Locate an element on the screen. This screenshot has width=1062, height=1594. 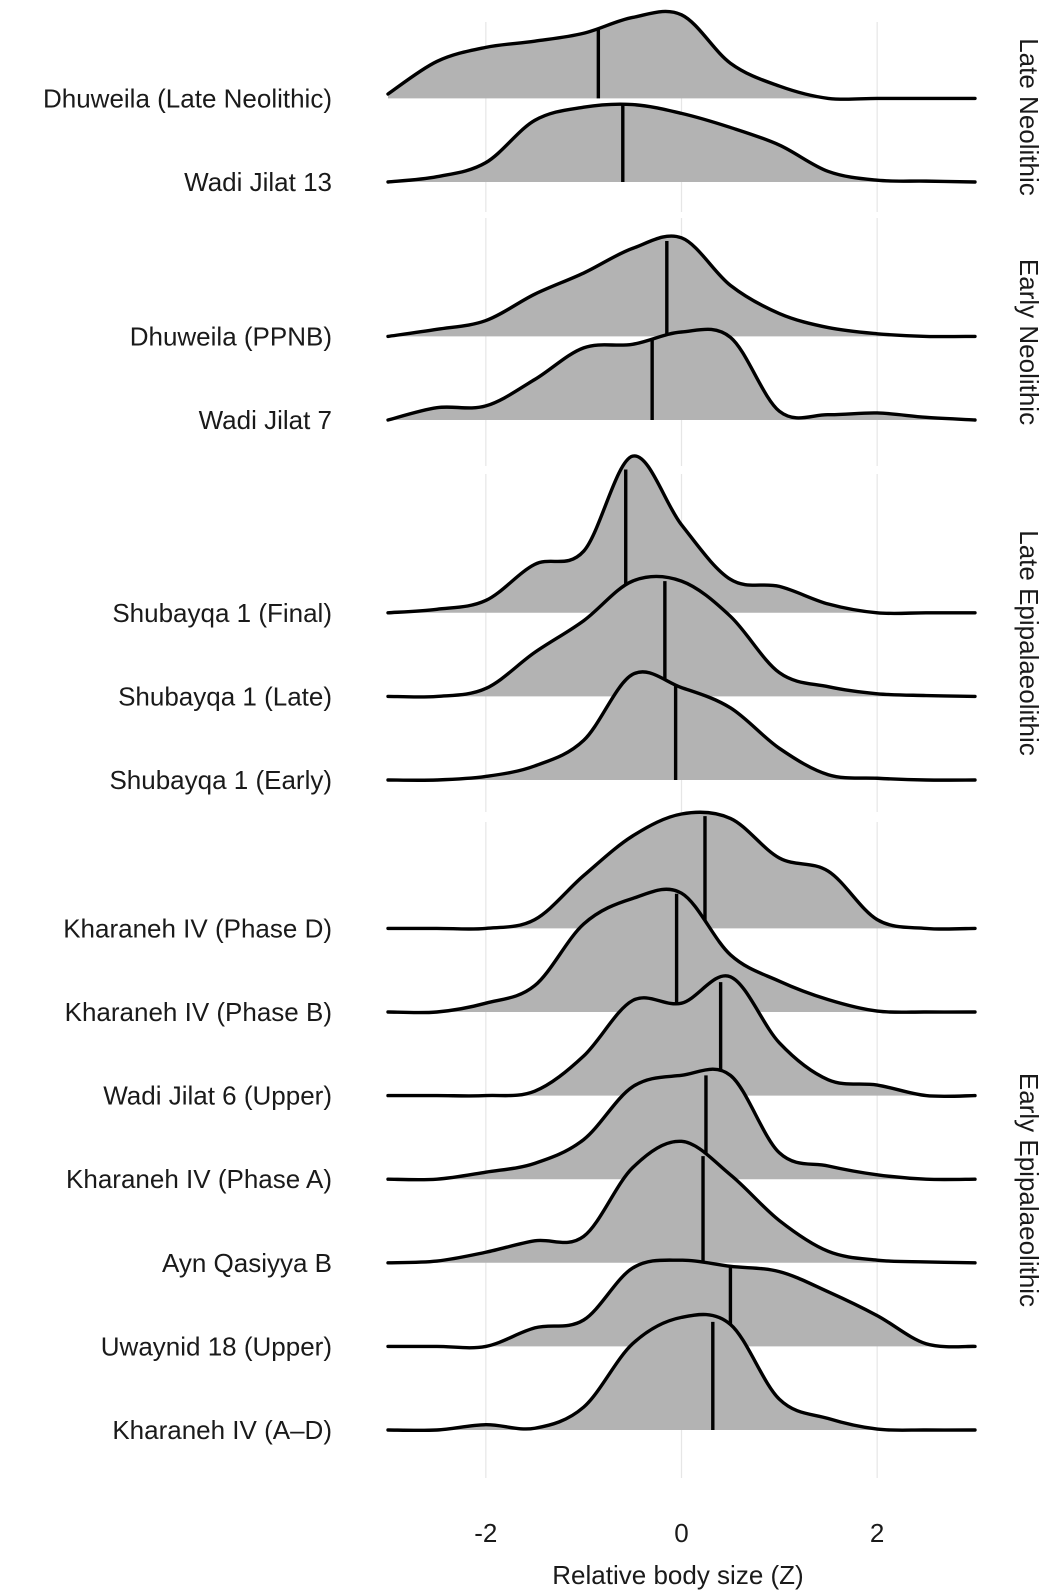
group-label: Dhuweila (Late Neolithic) is located at coordinates (187, 98).